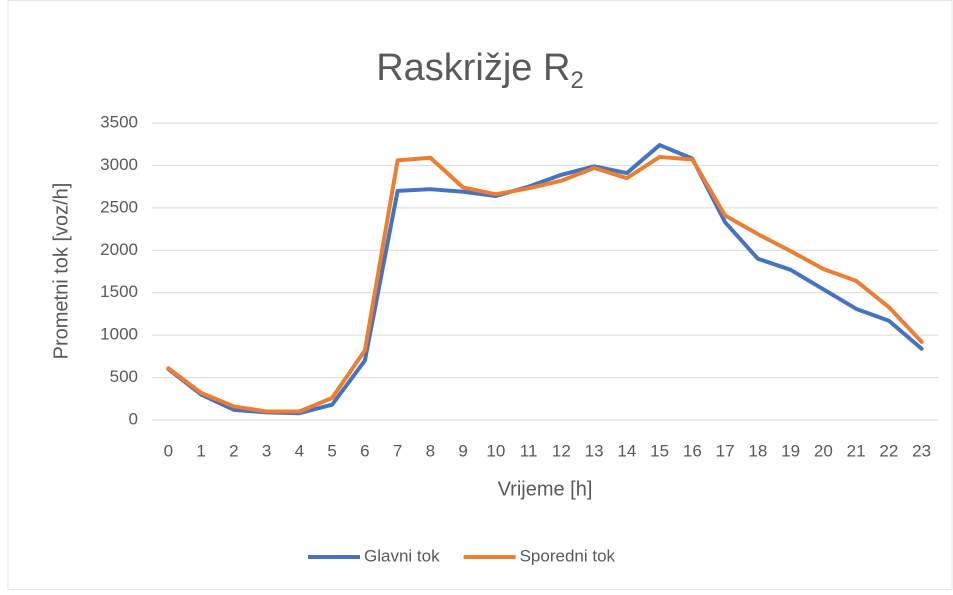  Describe the element at coordinates (61, 271) in the screenshot. I see `y-axis-label: Prometni tok [voz/h]` at that location.